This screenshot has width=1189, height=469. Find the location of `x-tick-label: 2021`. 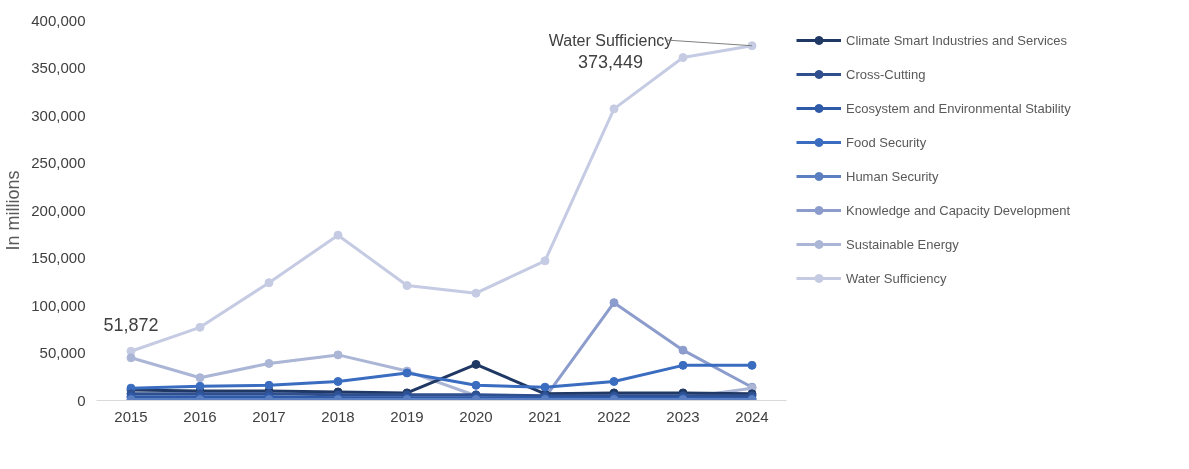

x-tick-label: 2021 is located at coordinates (545, 416).